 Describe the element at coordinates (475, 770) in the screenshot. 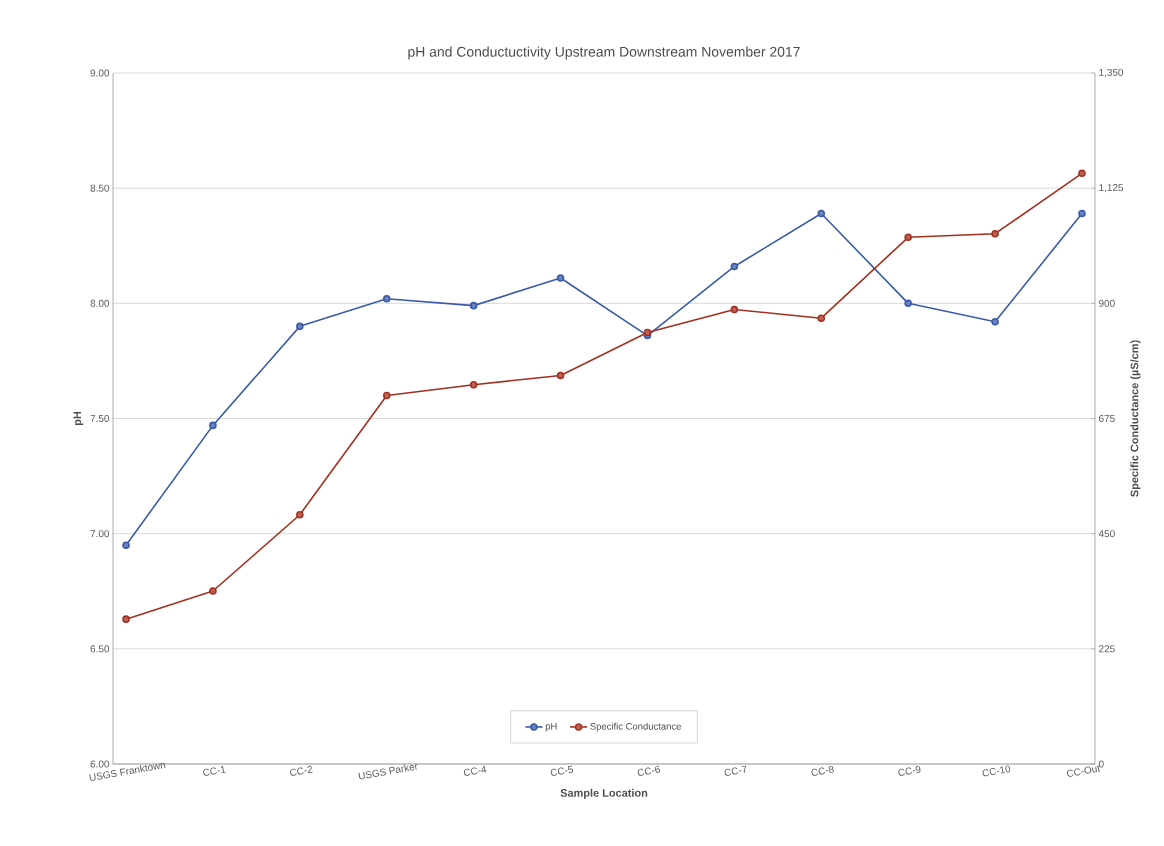

I see `x-tick-label: CC-4` at that location.